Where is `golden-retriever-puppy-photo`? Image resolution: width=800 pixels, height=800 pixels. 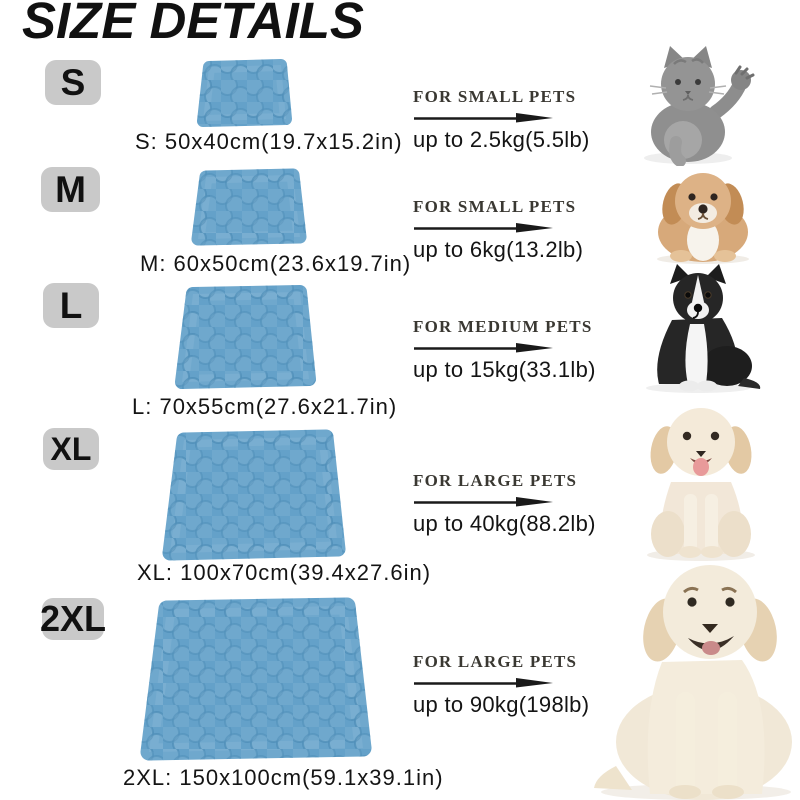 golden-retriever-puppy-photo is located at coordinates (701, 478).